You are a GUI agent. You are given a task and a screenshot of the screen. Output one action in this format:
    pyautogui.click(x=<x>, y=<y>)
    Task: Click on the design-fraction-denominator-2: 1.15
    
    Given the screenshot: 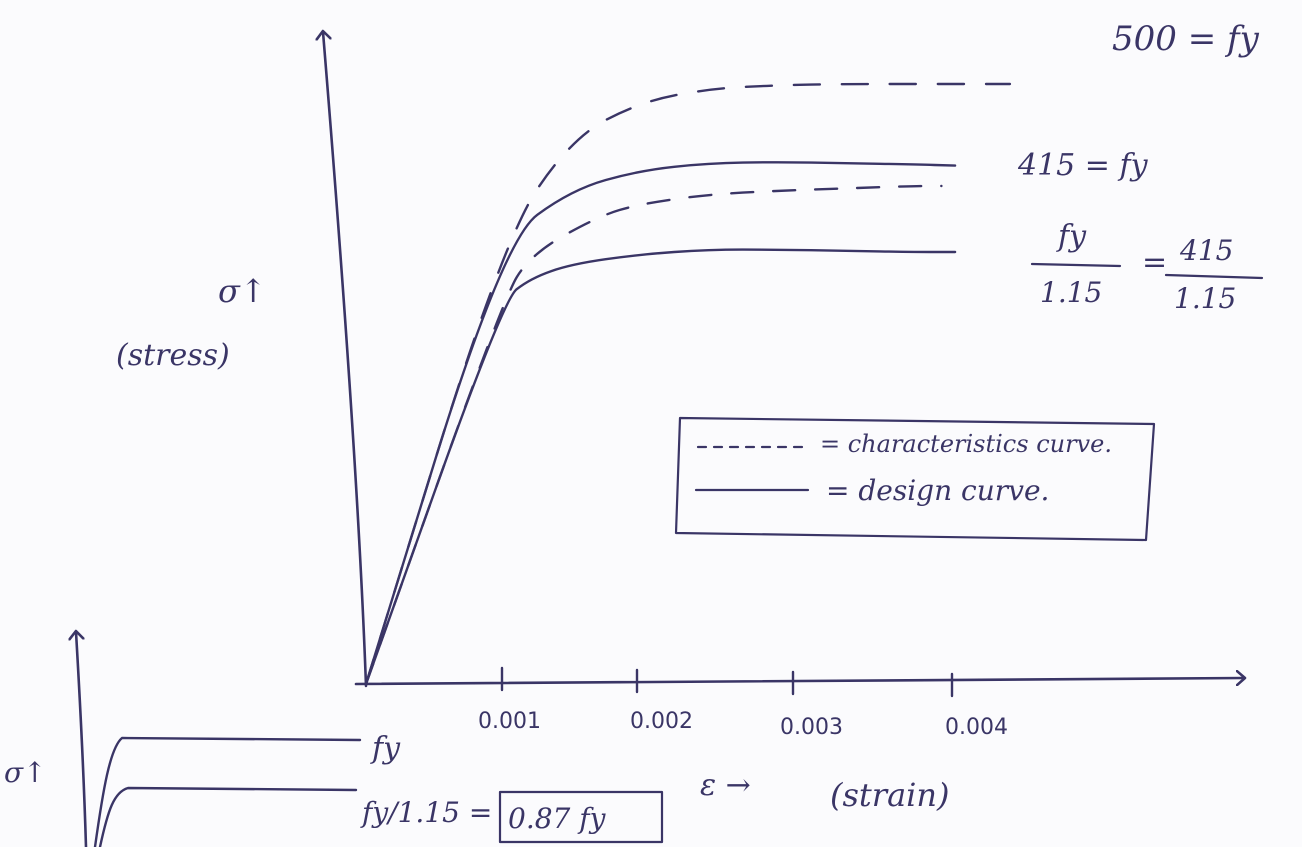 What is the action you would take?
    pyautogui.click(x=1205, y=298)
    